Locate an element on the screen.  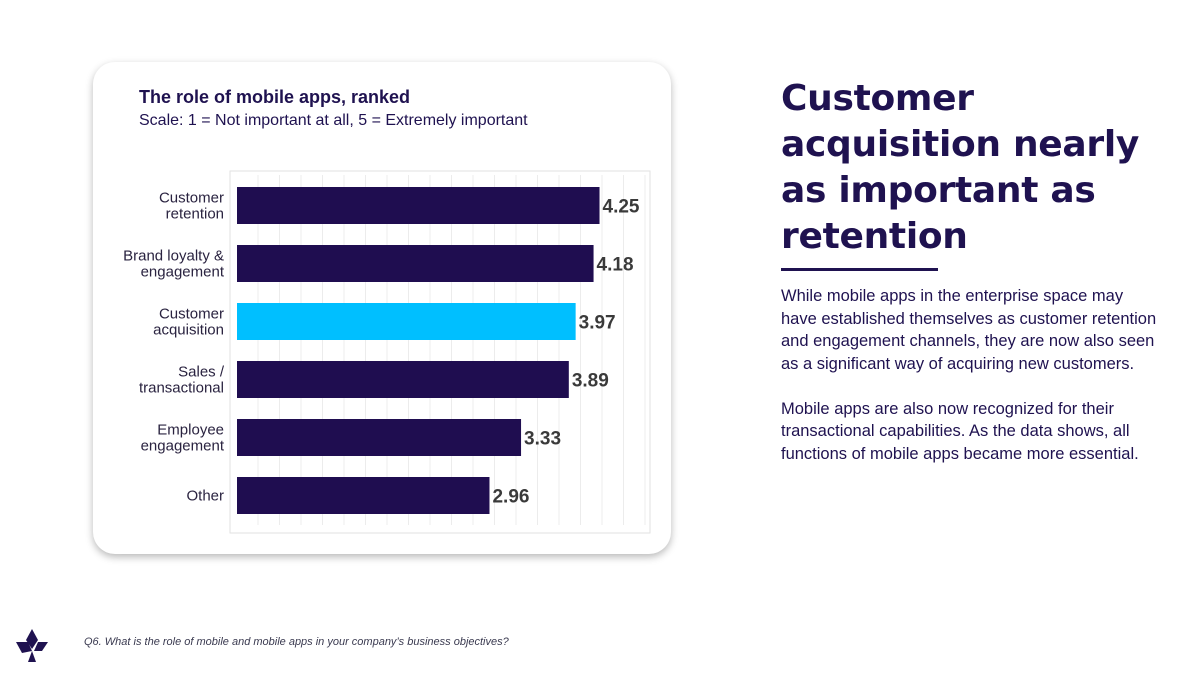
chart-title: The role of mobile apps, ranked is located at coordinates (275, 97).